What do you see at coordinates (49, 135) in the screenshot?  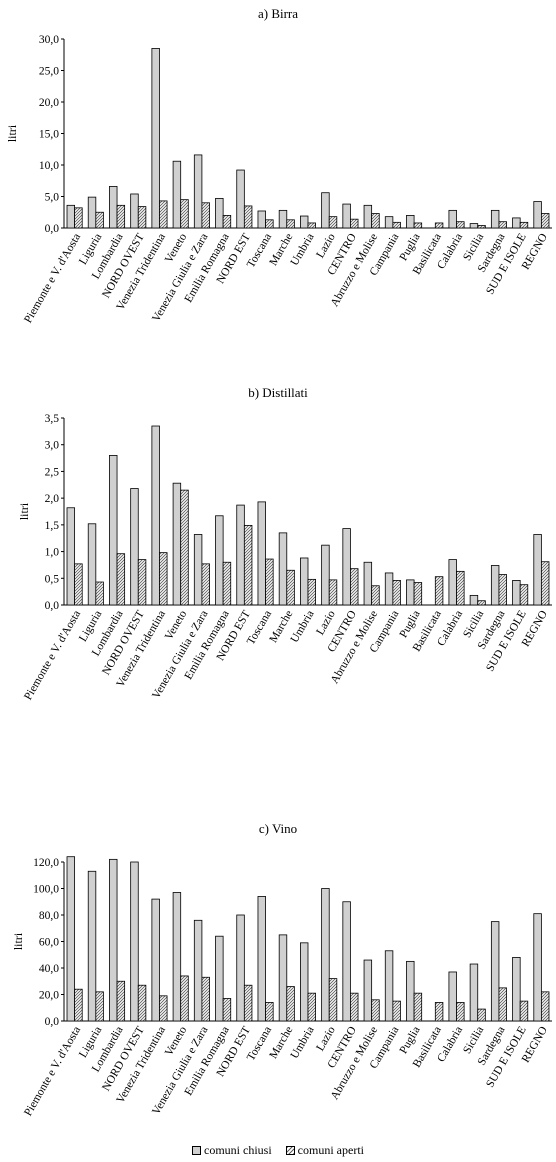 I see `y-tick-label: 15,0` at bounding box center [49, 135].